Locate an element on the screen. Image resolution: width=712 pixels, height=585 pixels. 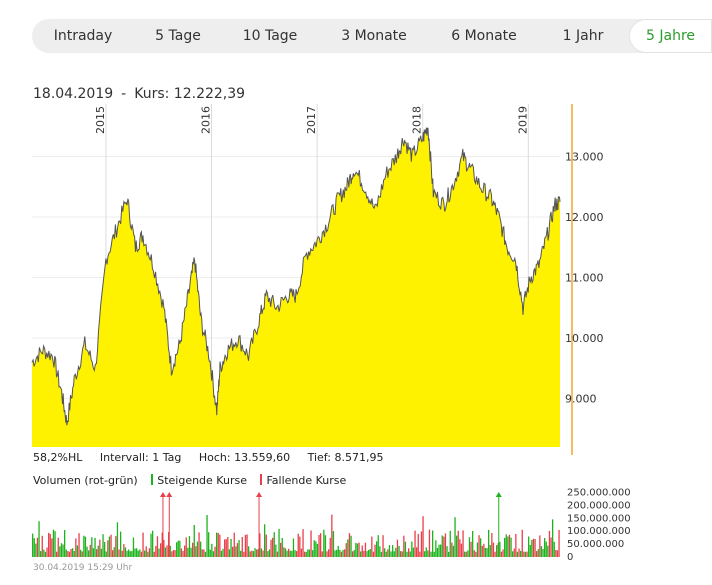
x-tick-label: 2017 is located at coordinates (311, 120).